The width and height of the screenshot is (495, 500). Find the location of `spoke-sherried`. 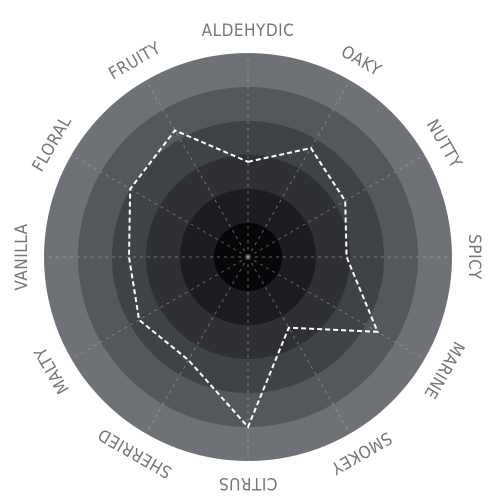

spoke-sherried is located at coordinates (197, 345).